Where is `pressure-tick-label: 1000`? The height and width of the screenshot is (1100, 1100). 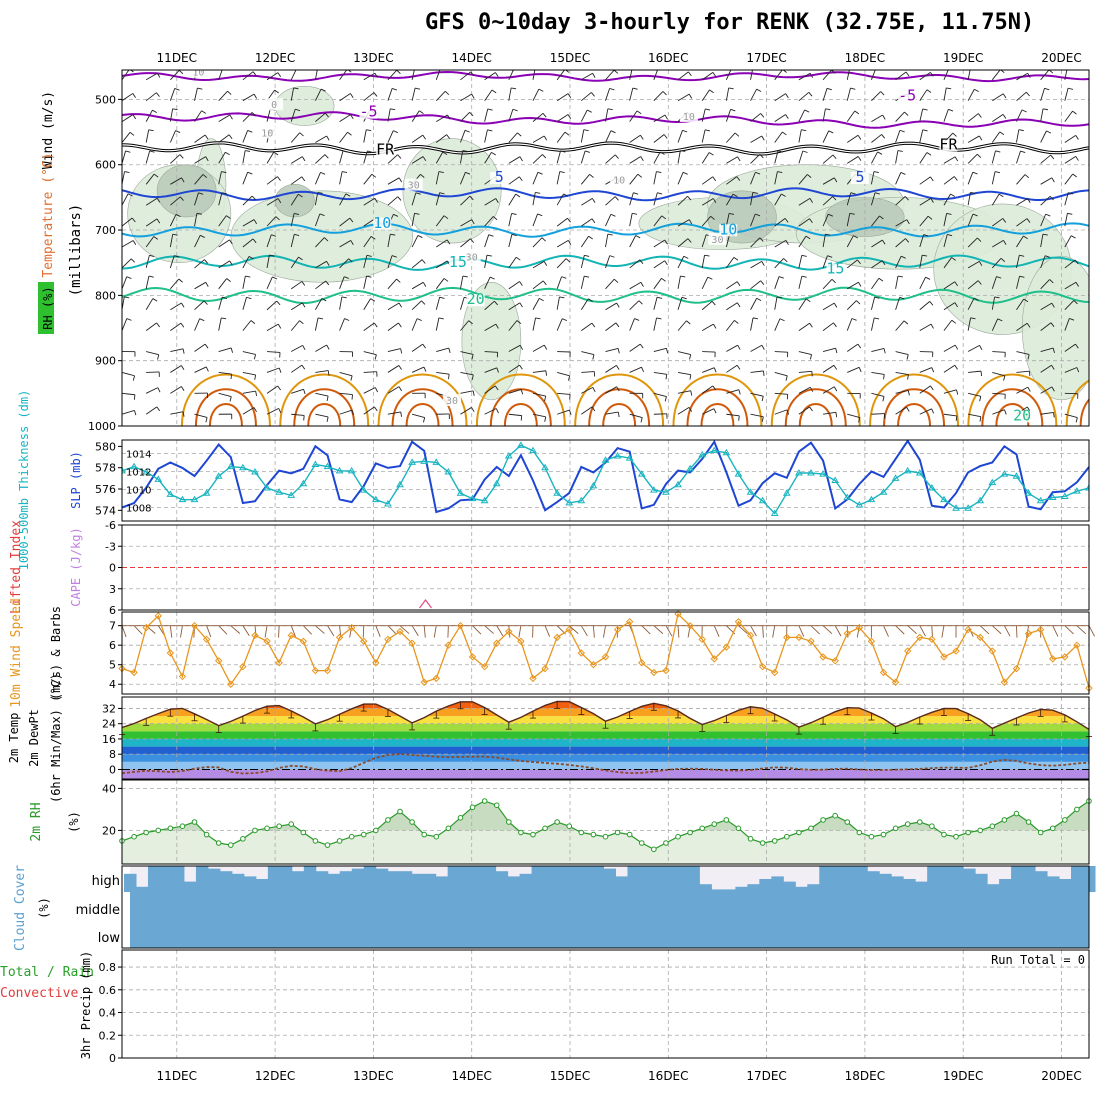
pressure-tick-label: 1000 is located at coordinates (102, 426).